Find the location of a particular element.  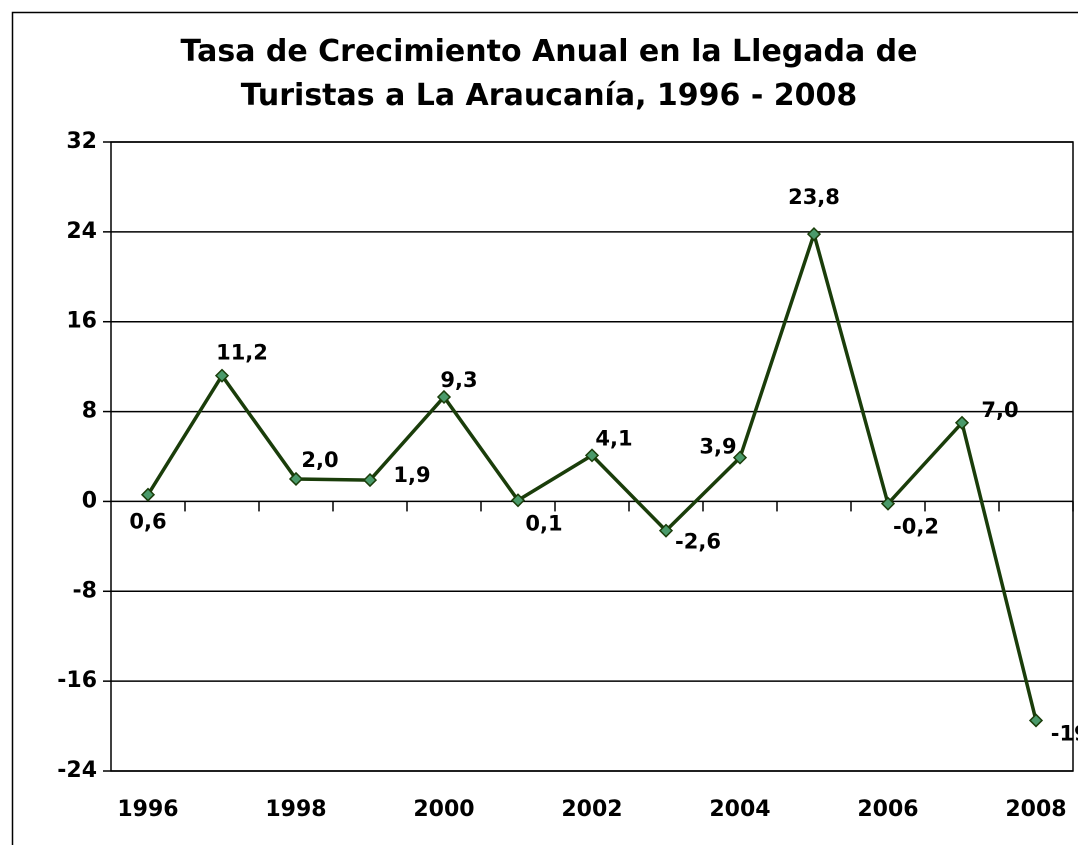

data-label: -2,6 is located at coordinates (698, 542).